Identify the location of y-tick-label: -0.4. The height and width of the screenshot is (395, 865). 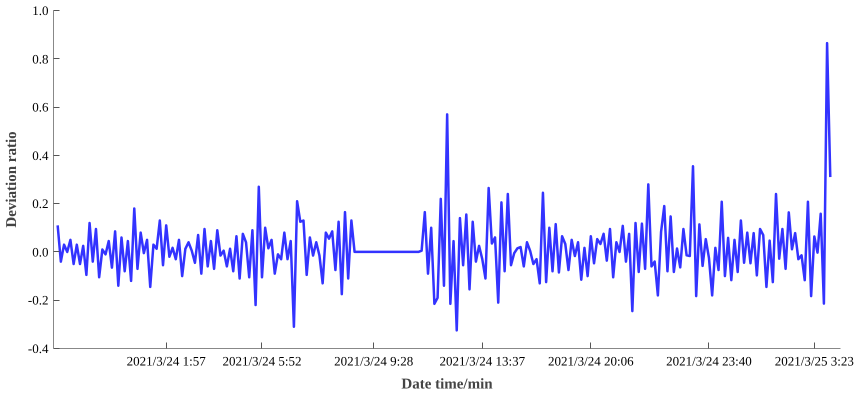
(38, 348).